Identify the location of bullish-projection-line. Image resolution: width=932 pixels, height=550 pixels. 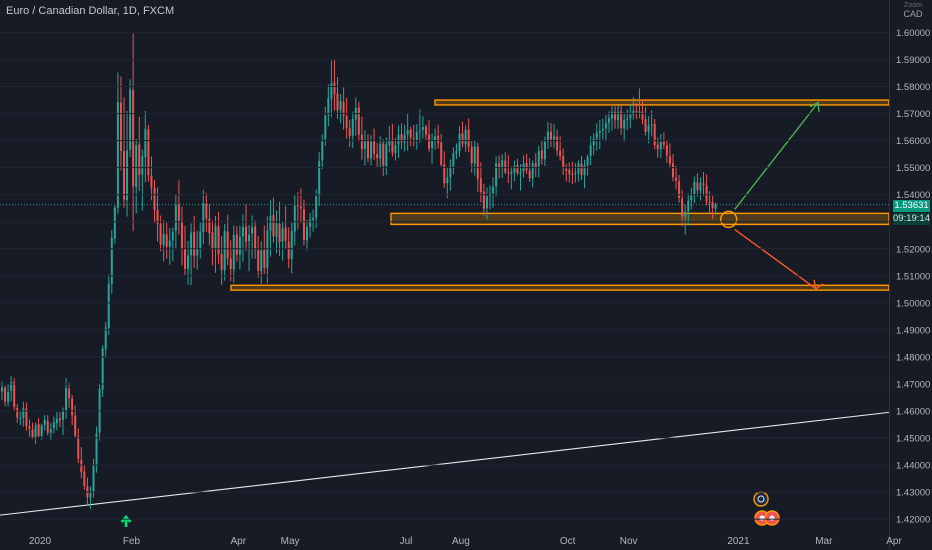
(776, 156).